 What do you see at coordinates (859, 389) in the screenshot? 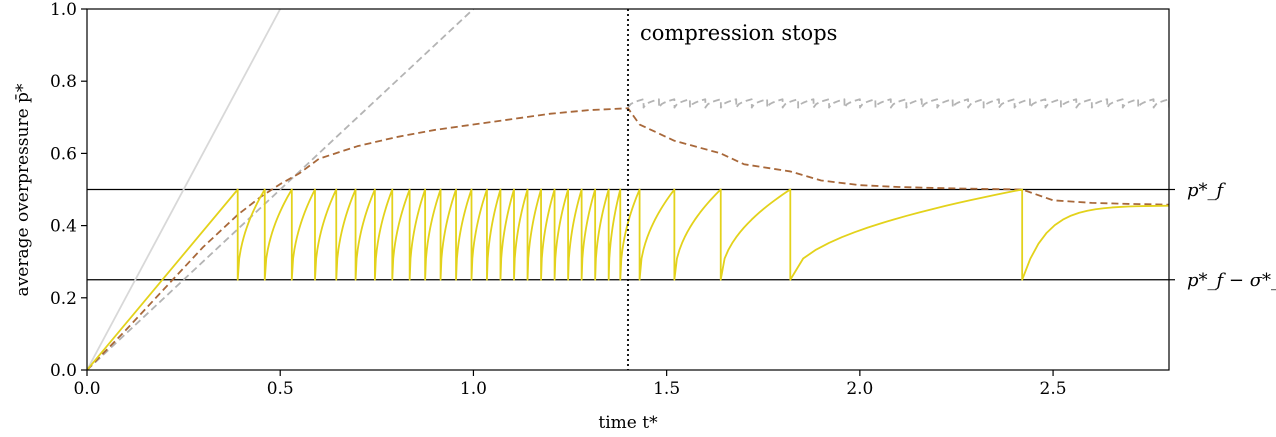
I see `x-tick-label-4: 2.0` at bounding box center [859, 389].